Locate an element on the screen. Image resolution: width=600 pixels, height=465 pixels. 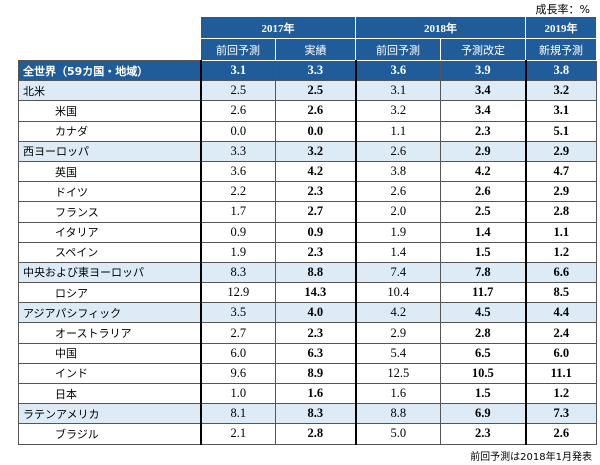
row-label: 日本 is located at coordinates (109, 393).